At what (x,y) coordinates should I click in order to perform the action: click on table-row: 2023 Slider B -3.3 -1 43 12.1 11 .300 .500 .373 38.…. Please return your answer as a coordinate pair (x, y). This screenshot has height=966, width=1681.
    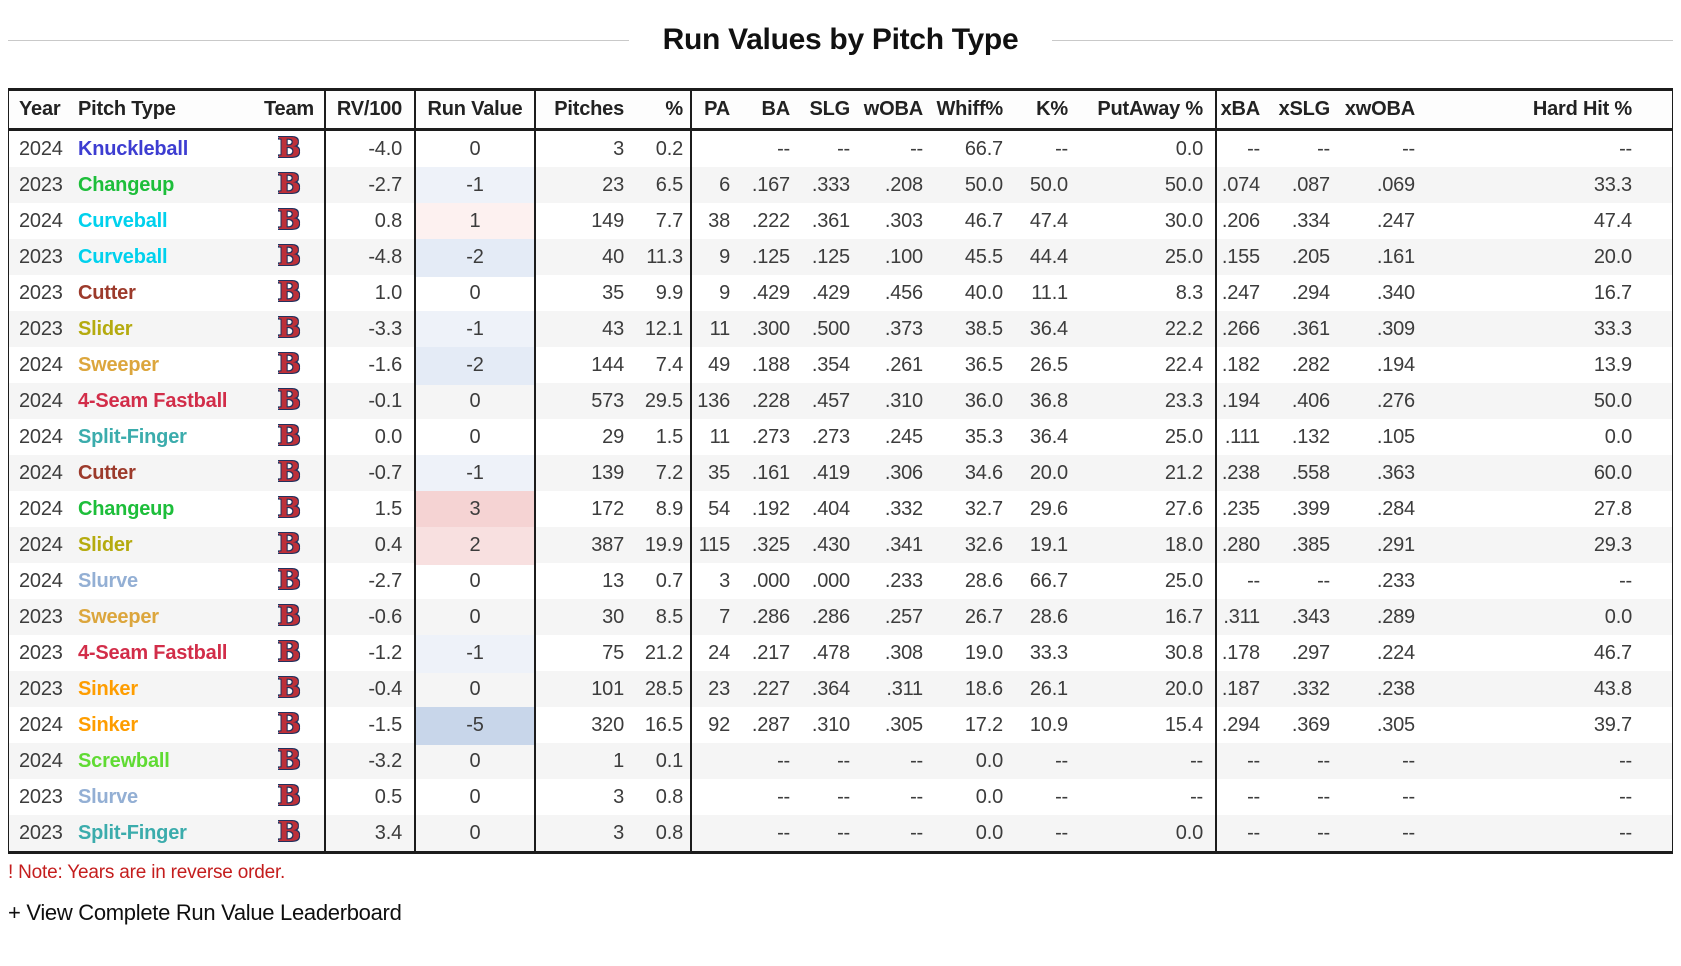
    Looking at the image, I should click on (840, 330).